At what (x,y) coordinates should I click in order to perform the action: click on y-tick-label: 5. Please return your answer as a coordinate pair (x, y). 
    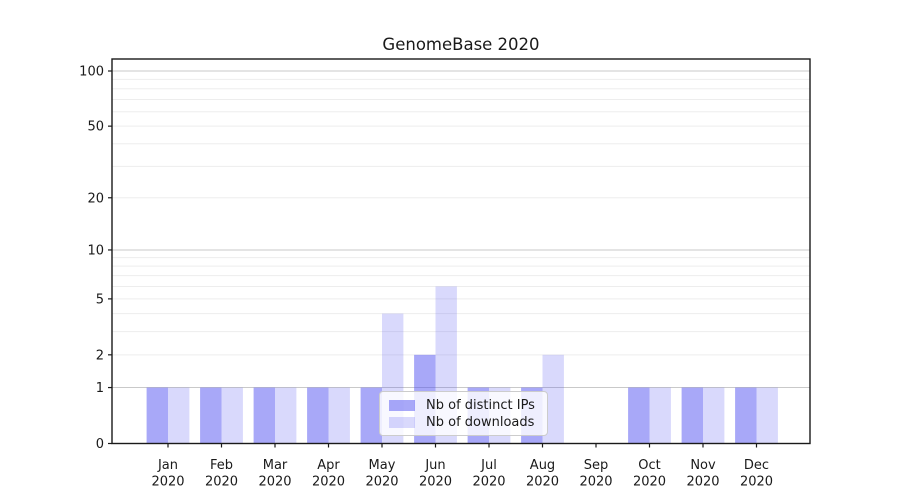
    Looking at the image, I should click on (100, 299).